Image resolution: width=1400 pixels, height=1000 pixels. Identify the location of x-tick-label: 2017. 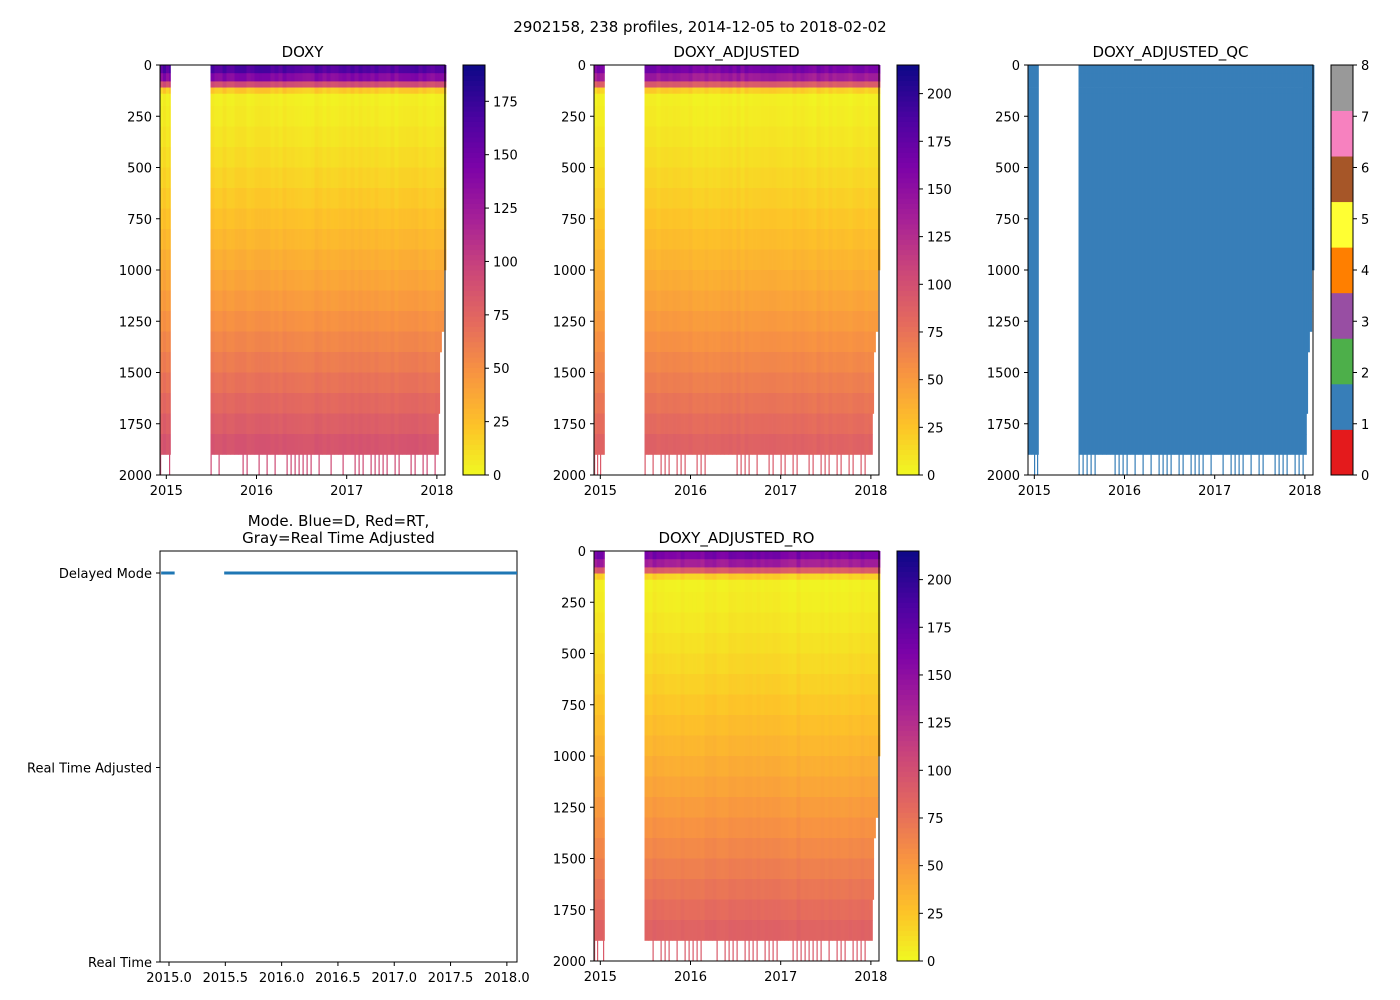
(1214, 491).